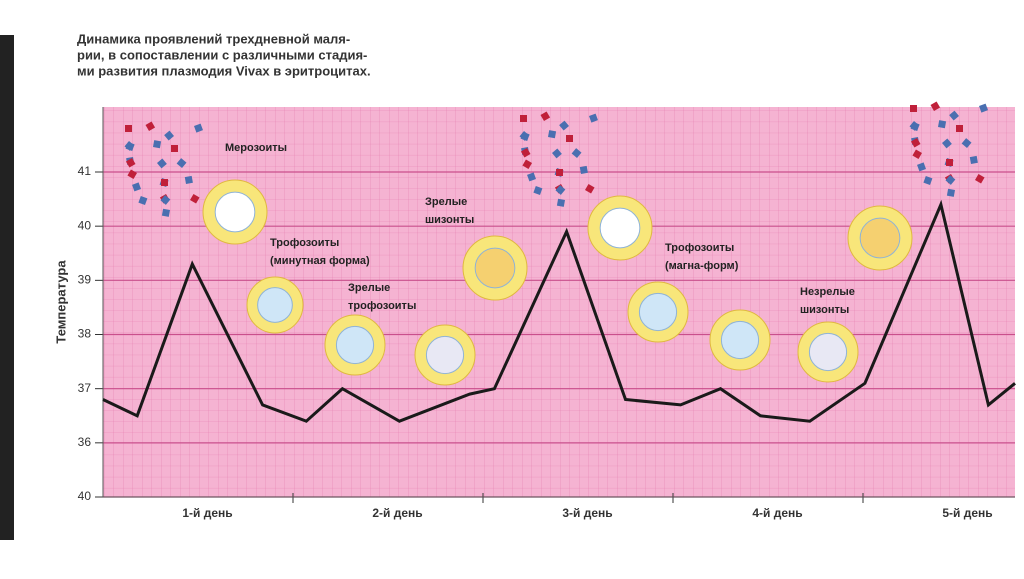 This screenshot has width=1024, height=579. Describe the element at coordinates (85, 442) in the screenshot. I see `y-tick-label: 36` at that location.